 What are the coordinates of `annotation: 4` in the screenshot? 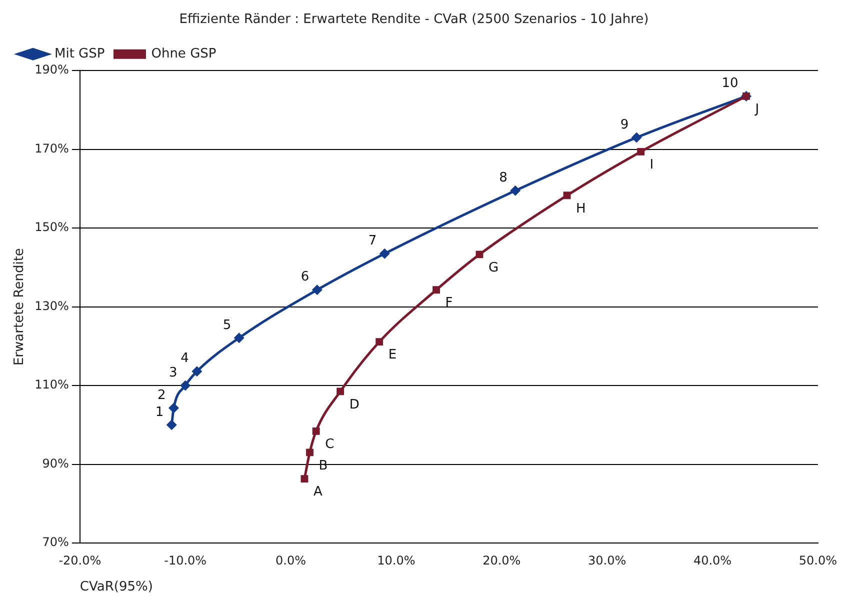 It's located at (184, 358).